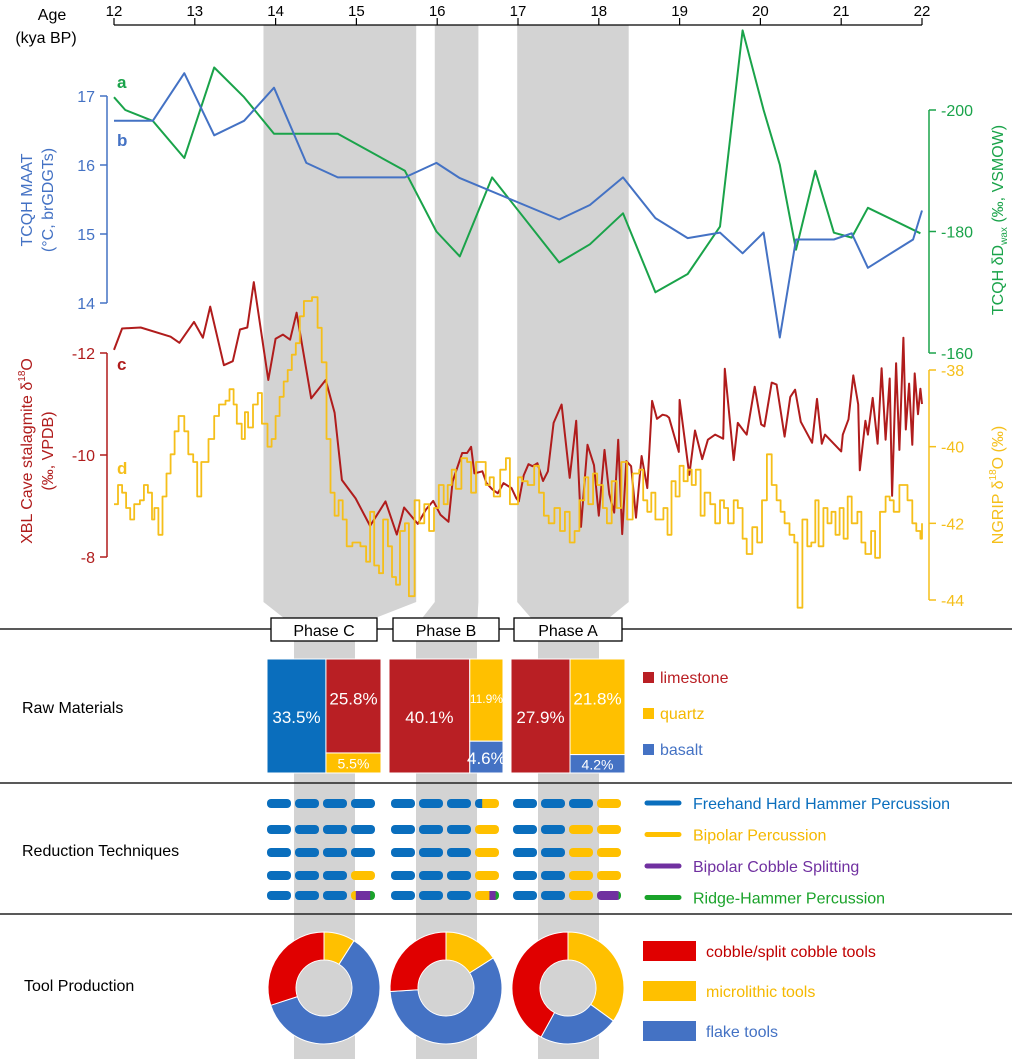 This screenshot has height=1059, width=1012. I want to click on axis-title: TCQH δDwax (‰, VSMOW), so click(1000, 220).